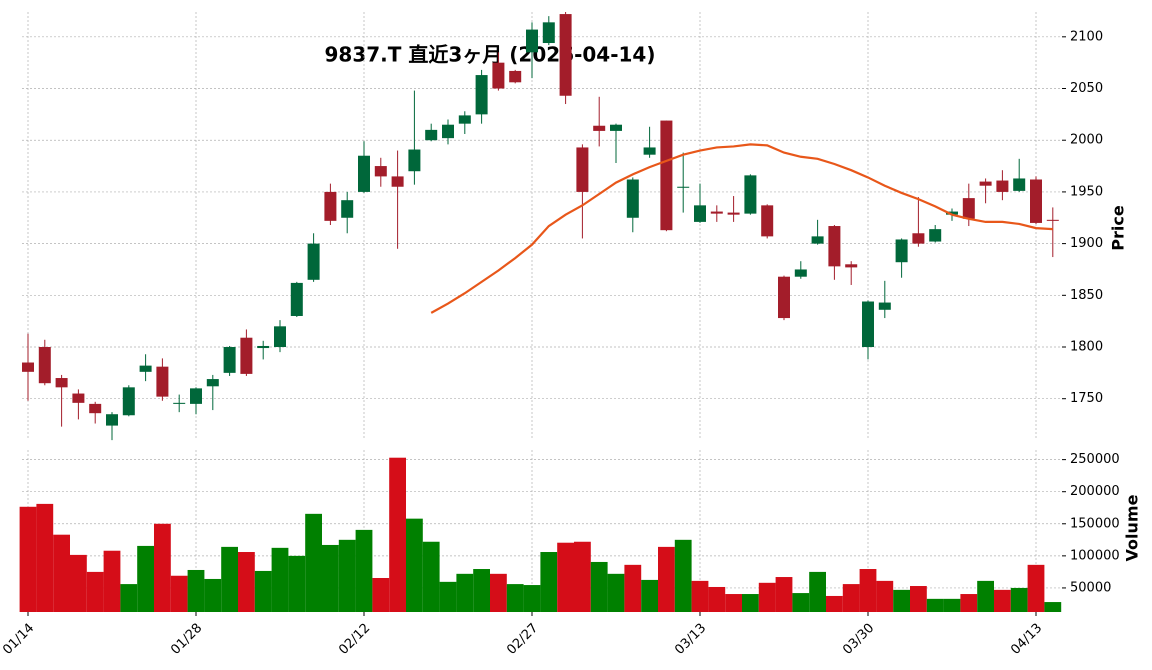 Image resolution: width=1152 pixels, height=670 pixels. What do you see at coordinates (1086, 140) in the screenshot?
I see `y-tick-label: 2000` at bounding box center [1086, 140].